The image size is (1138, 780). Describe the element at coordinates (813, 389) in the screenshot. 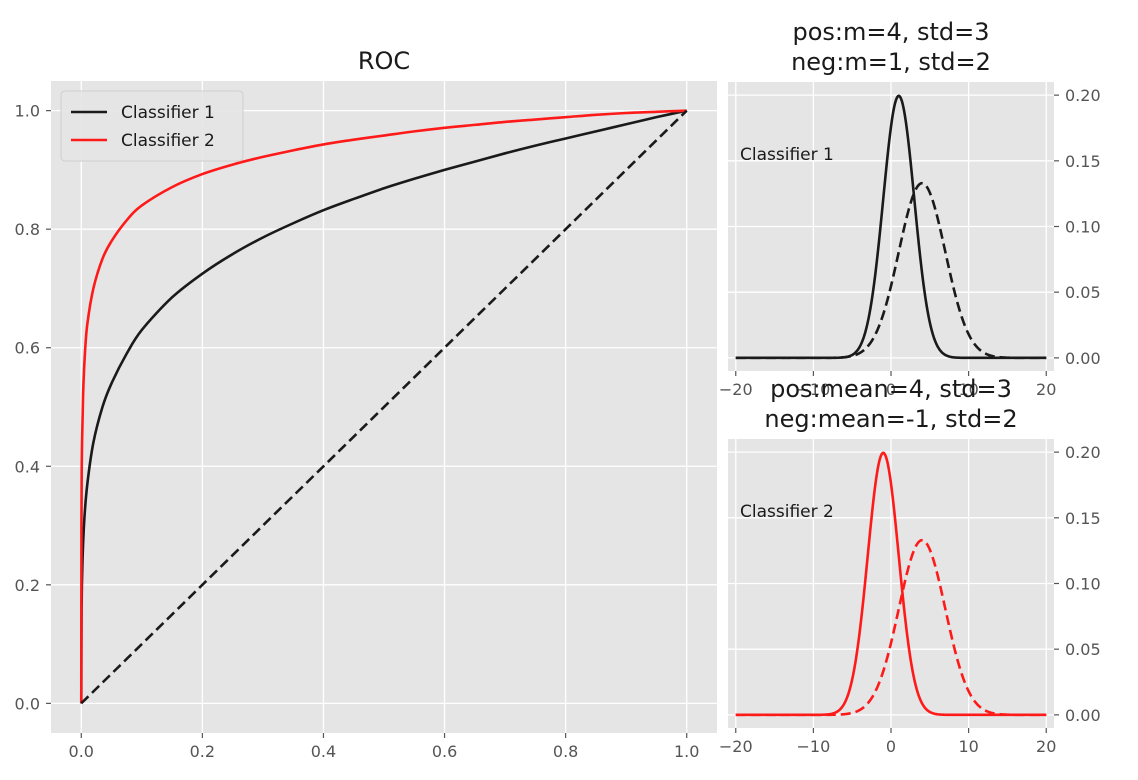

I see `dist1-x-tick-label: −10` at that location.